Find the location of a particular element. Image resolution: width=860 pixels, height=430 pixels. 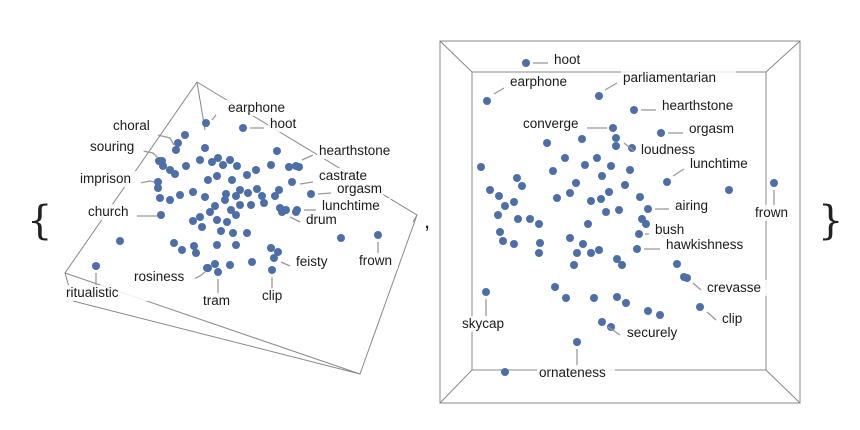

plot-1-point-label: clip is located at coordinates (272, 295).